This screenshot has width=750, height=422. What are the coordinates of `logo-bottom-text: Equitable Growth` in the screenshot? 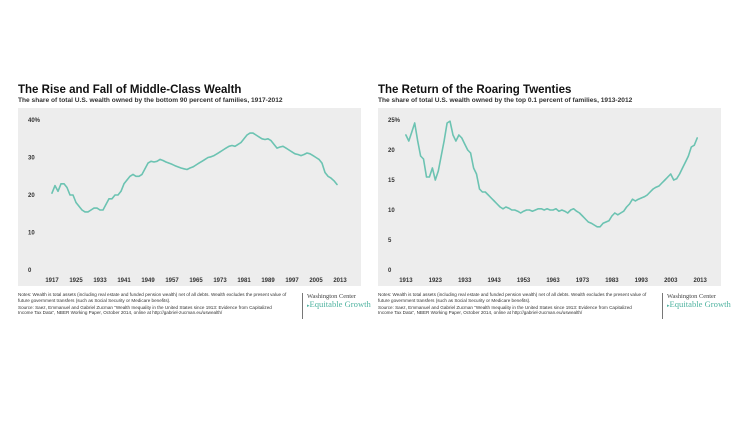 It's located at (700, 304).